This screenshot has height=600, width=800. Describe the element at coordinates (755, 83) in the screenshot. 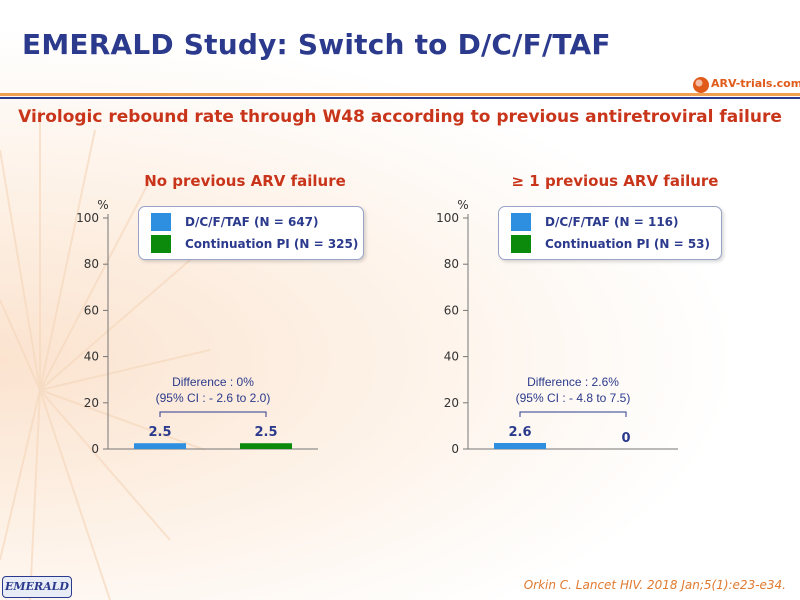

I see `logo-text: ARV-trials.com` at that location.